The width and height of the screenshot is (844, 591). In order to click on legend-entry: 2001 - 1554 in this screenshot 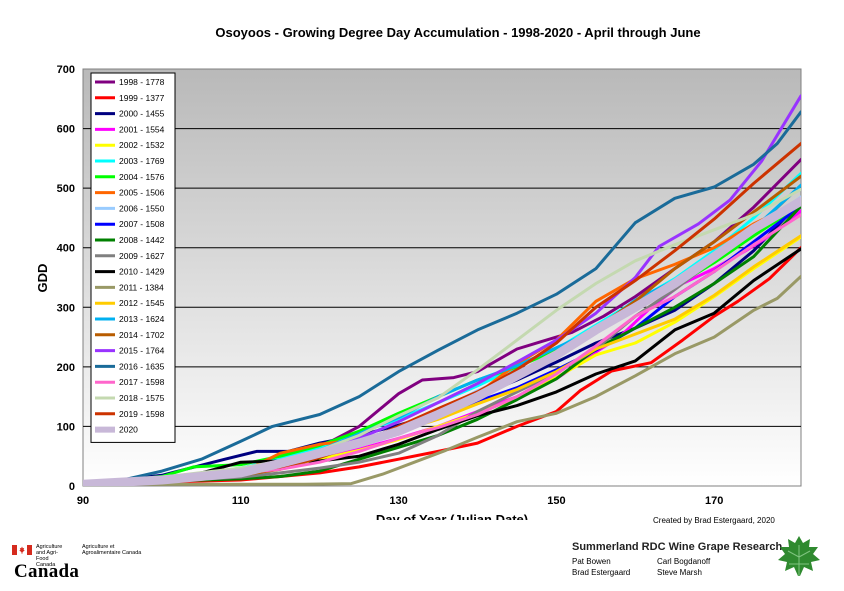, I will do `click(142, 129)`.